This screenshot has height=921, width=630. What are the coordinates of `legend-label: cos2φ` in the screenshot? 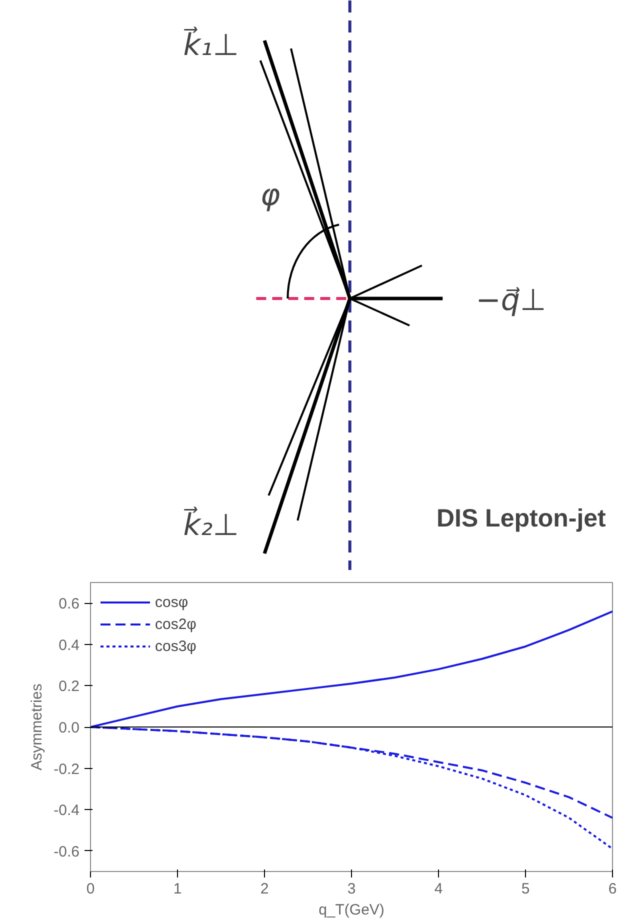 It's located at (175, 624).